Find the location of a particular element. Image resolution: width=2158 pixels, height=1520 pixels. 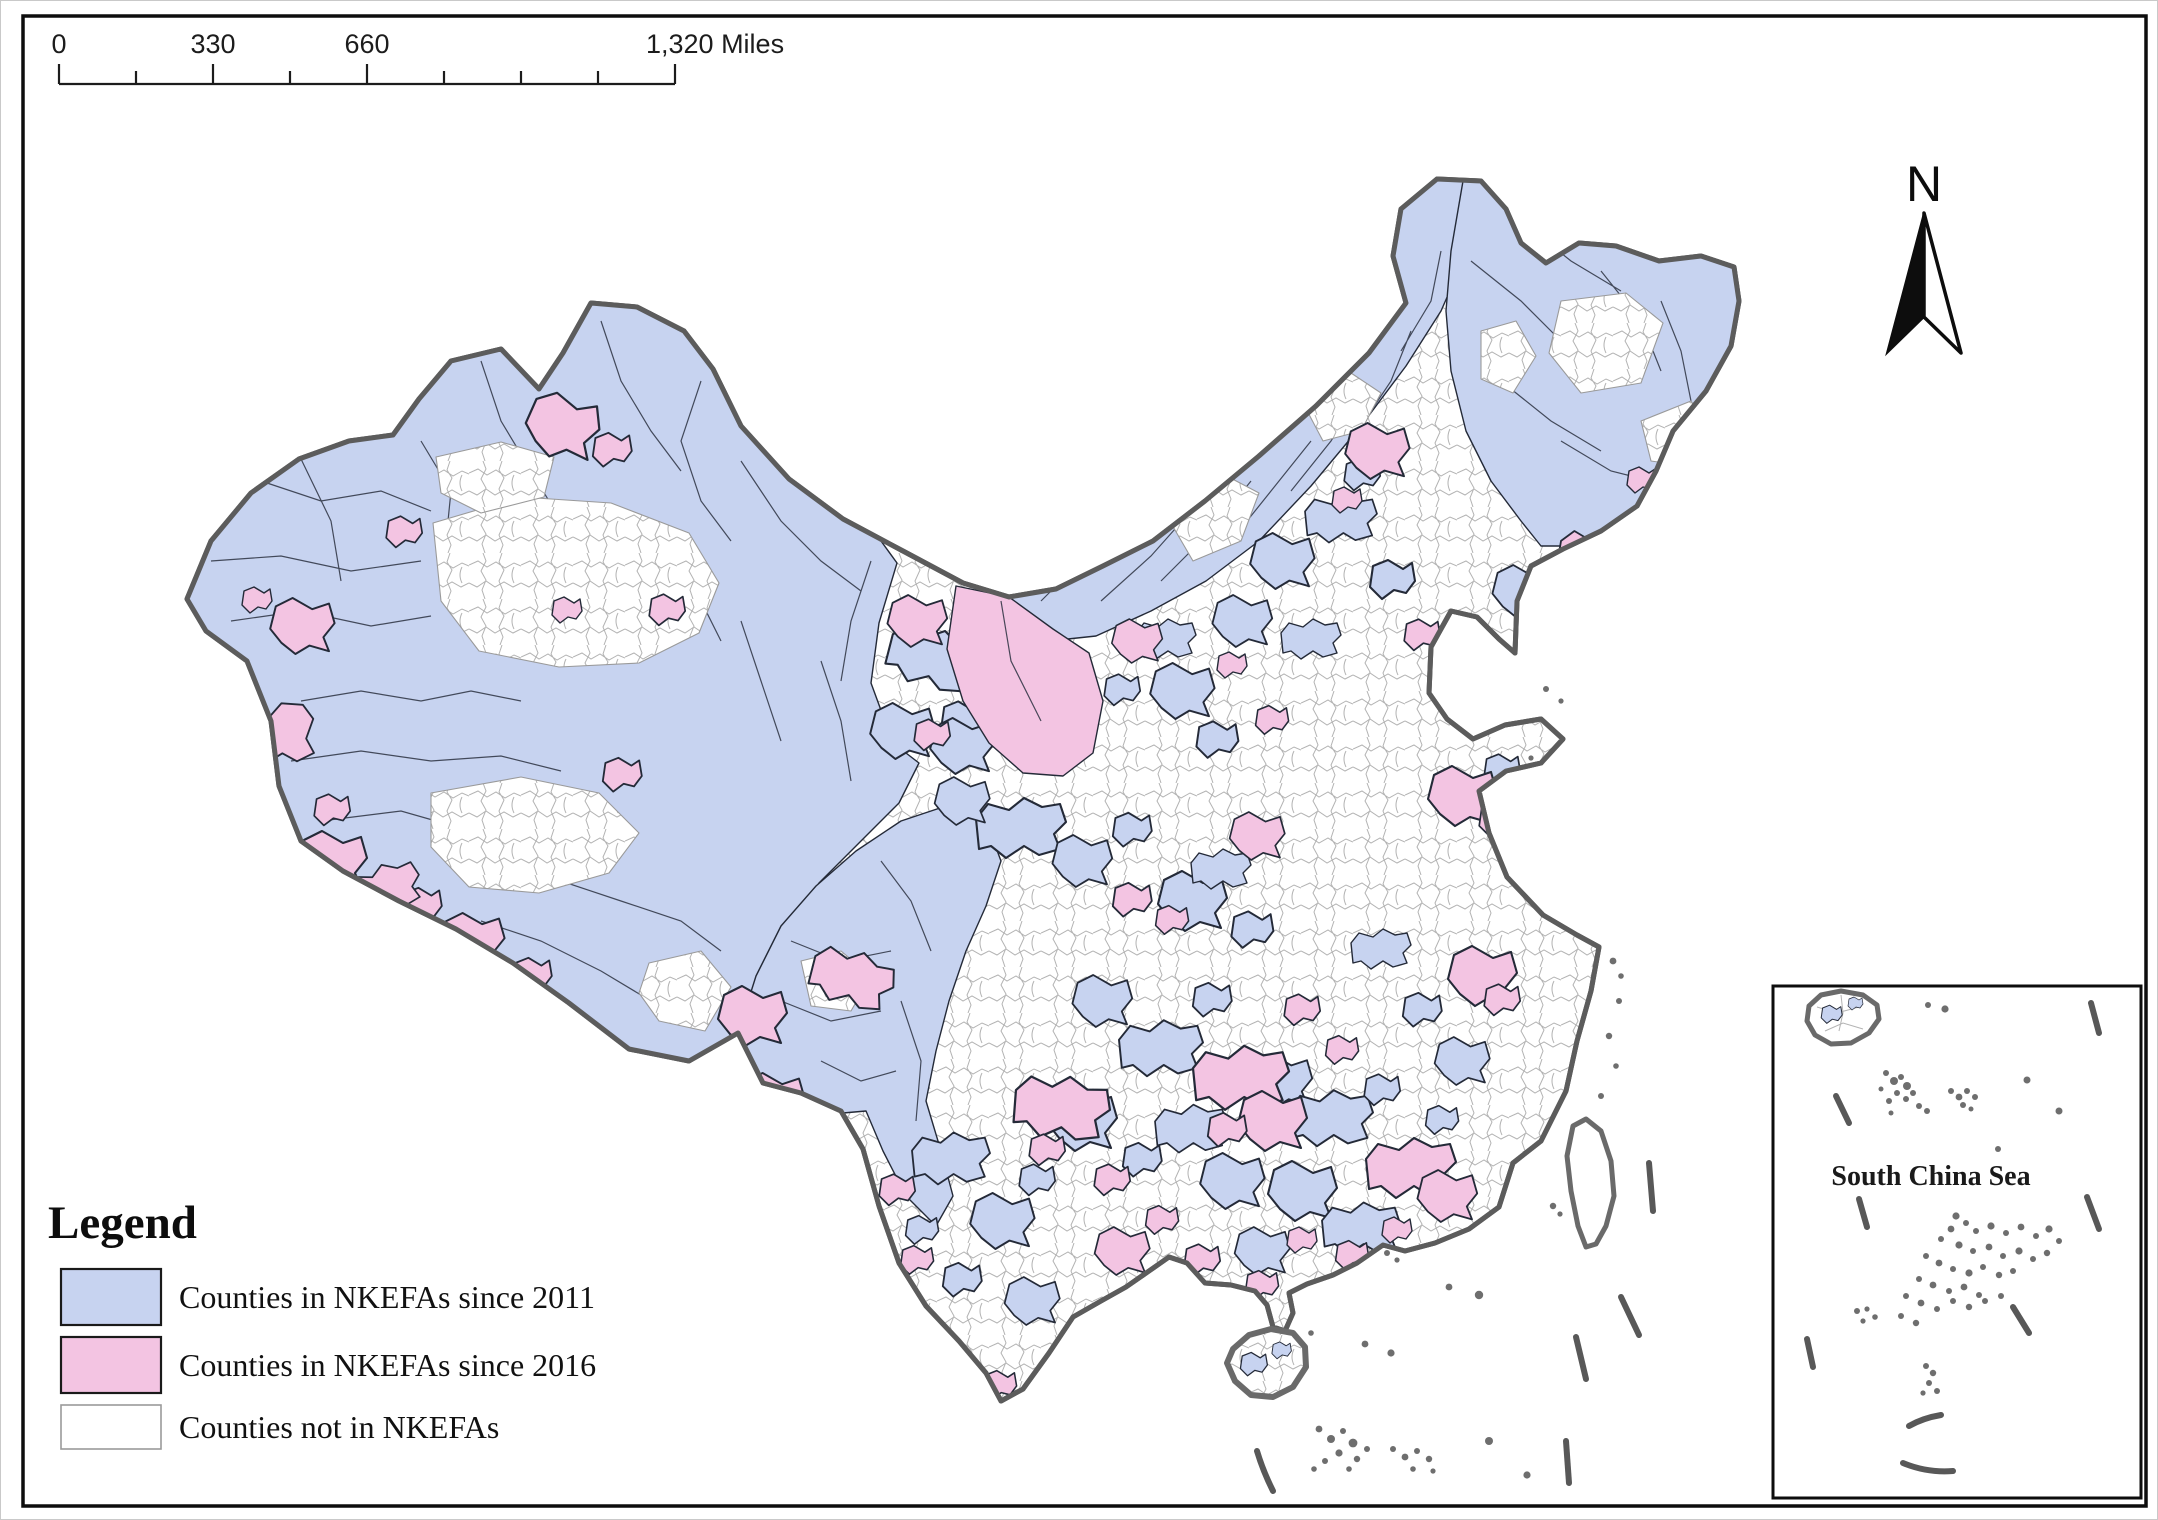

scale-end-label: 1,320 Miles is located at coordinates (715, 44).